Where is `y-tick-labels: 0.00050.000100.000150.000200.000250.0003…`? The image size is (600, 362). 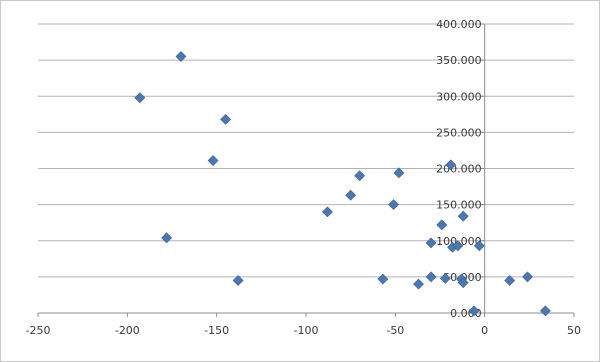 y-tick-labels: 0.00050.000100.000150.000200.000250.0003… is located at coordinates (459, 169).